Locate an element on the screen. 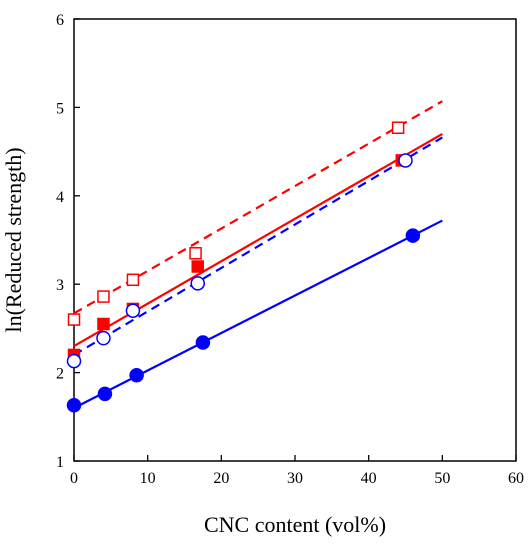 The height and width of the screenshot is (550, 531). y-tick-label: 4 is located at coordinates (60, 197).